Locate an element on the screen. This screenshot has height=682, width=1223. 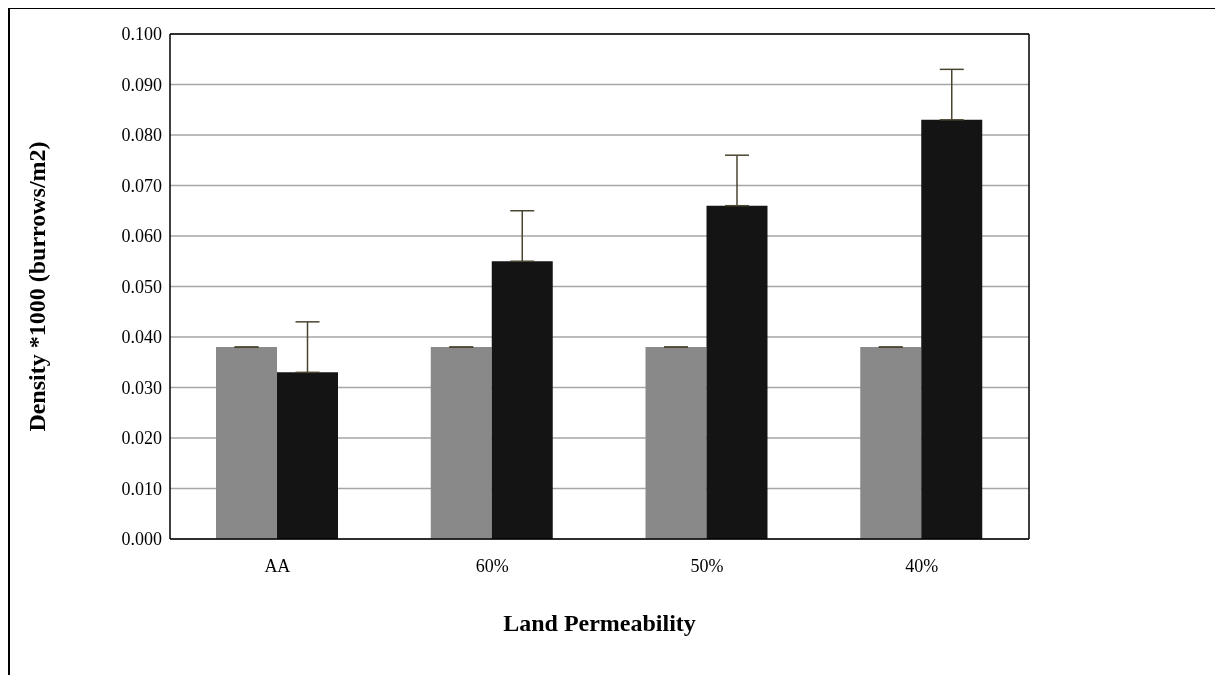
y-tick-label: 0.070 is located at coordinates (141, 185).